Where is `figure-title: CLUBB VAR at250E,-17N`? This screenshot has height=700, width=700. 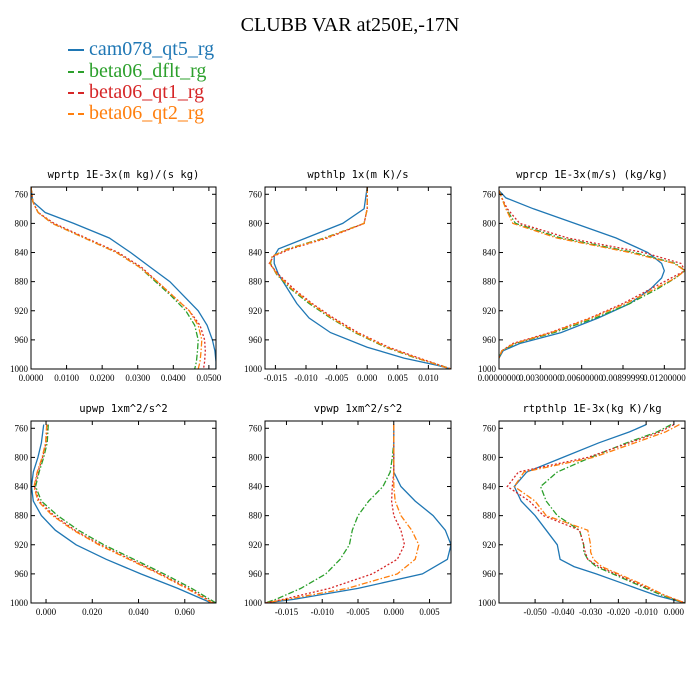
figure-title: CLUBB VAR at250E,-17N is located at coordinates (350, 25).